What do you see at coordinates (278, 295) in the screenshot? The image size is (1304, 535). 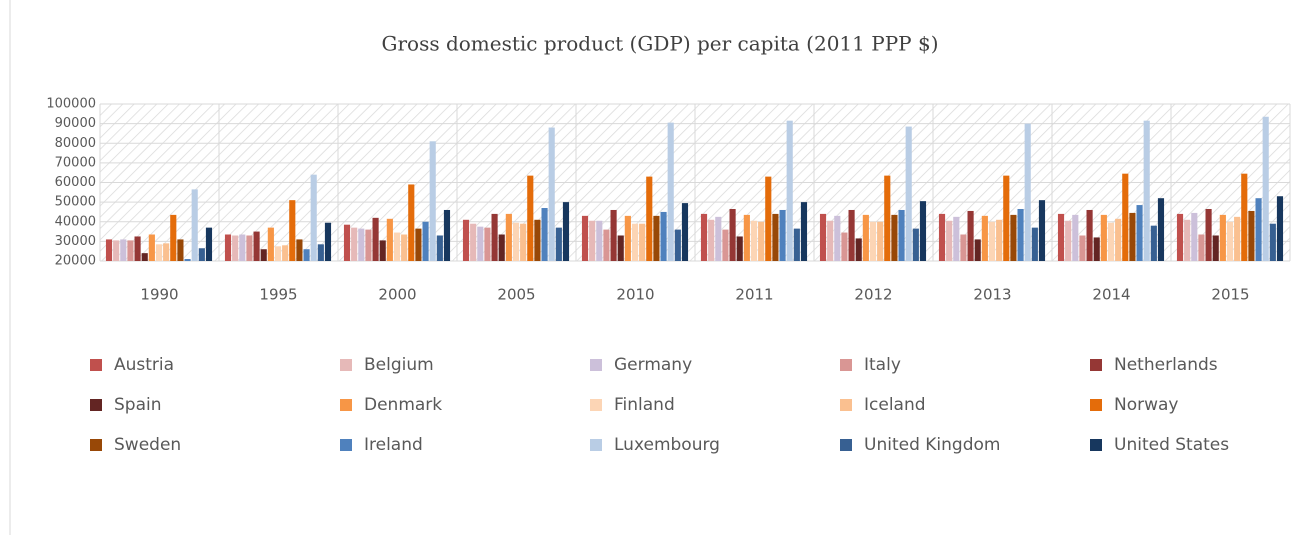 I see `x-tick-label: 1995` at bounding box center [278, 295].